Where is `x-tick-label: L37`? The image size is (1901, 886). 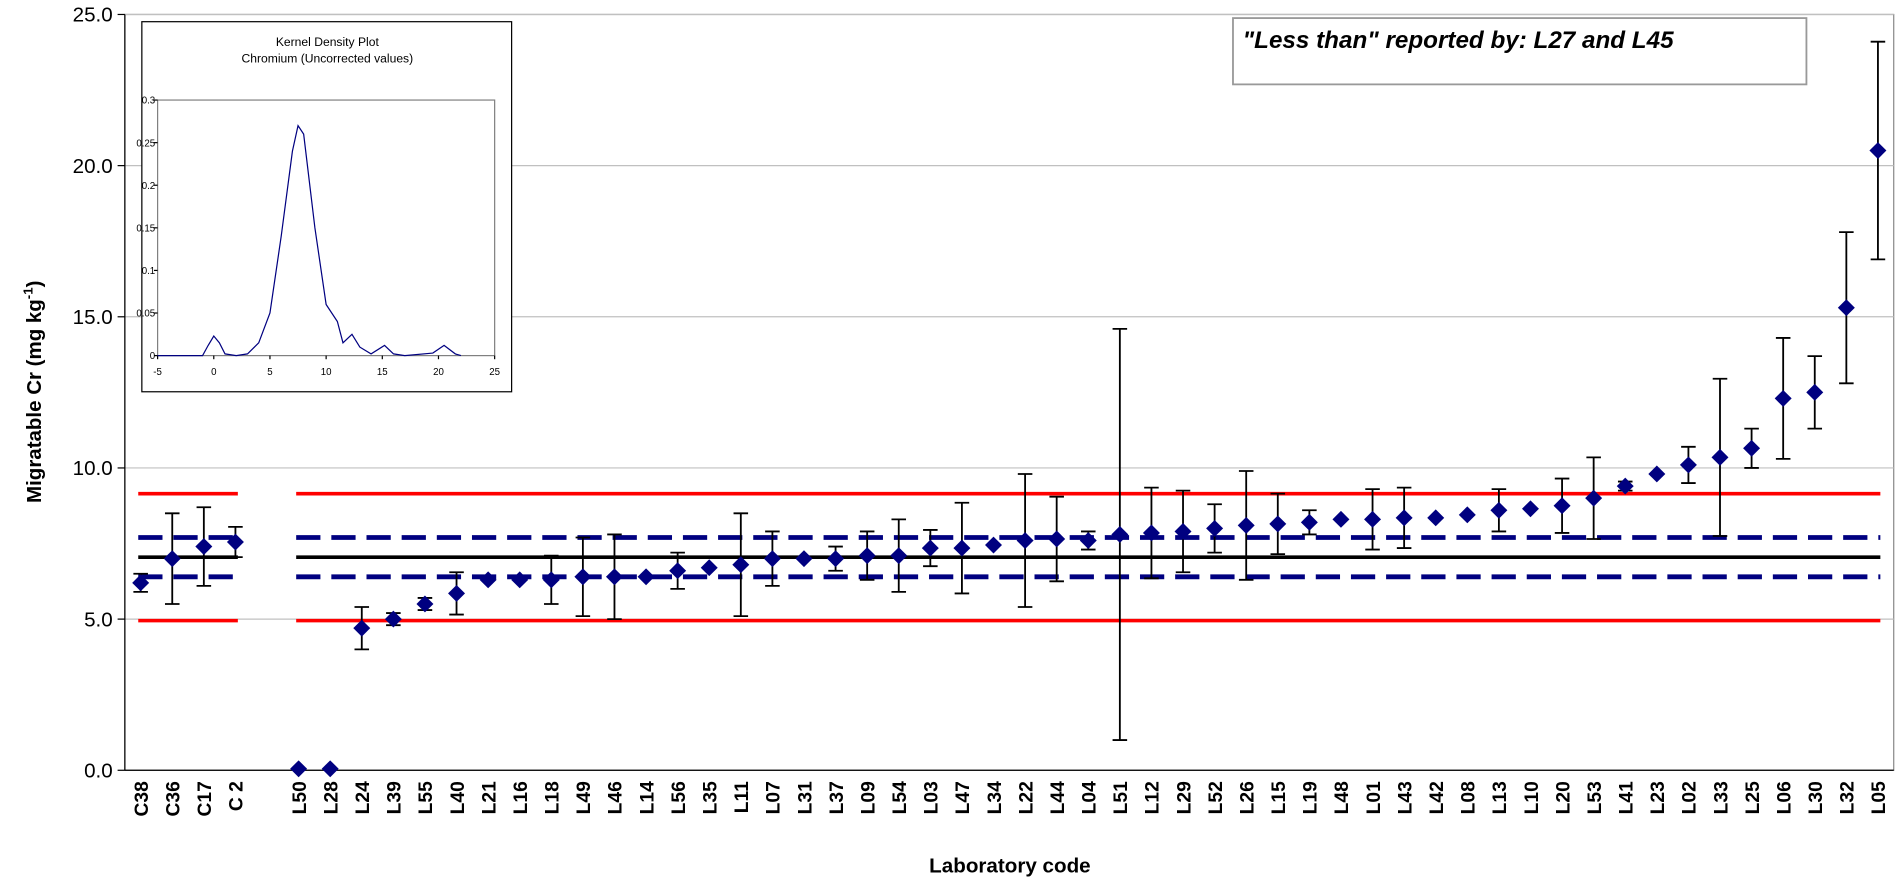 x-tick-label: L37 is located at coordinates (837, 797).